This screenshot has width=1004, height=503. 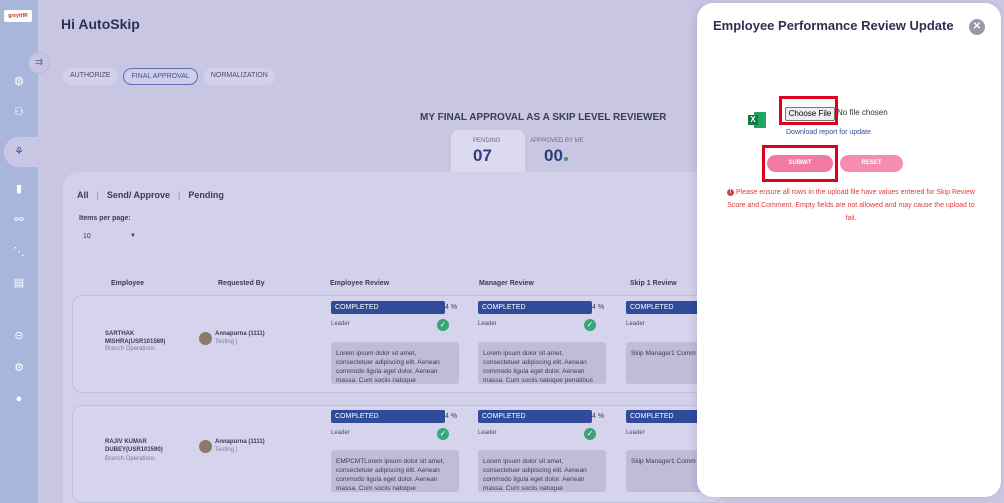 I want to click on submit-button: SUBMIT, so click(x=800, y=163).